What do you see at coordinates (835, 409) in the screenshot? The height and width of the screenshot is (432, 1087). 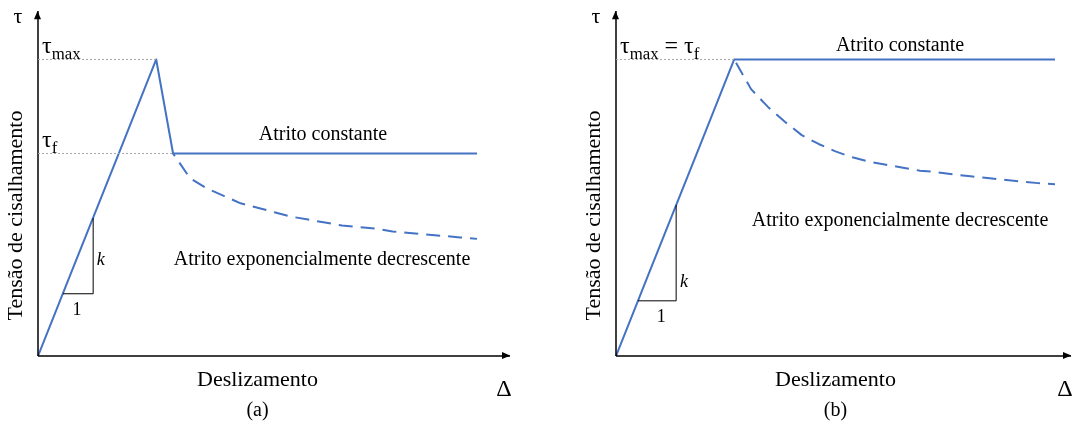 I see `text: (b)` at bounding box center [835, 409].